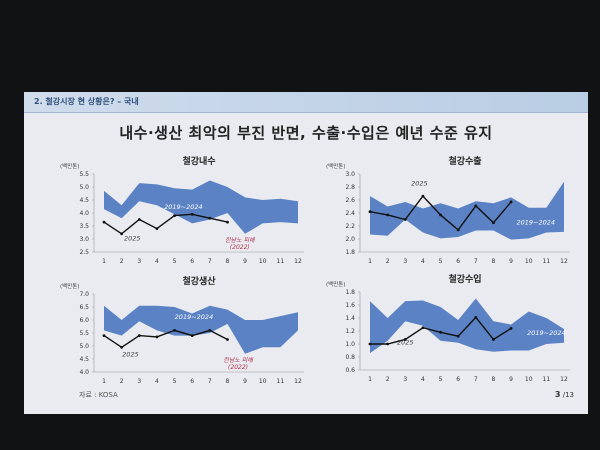 The width and height of the screenshot is (600, 450). I want to click on section-label: 2. 철강시장 현 상황은? – 국내, so click(86, 101).